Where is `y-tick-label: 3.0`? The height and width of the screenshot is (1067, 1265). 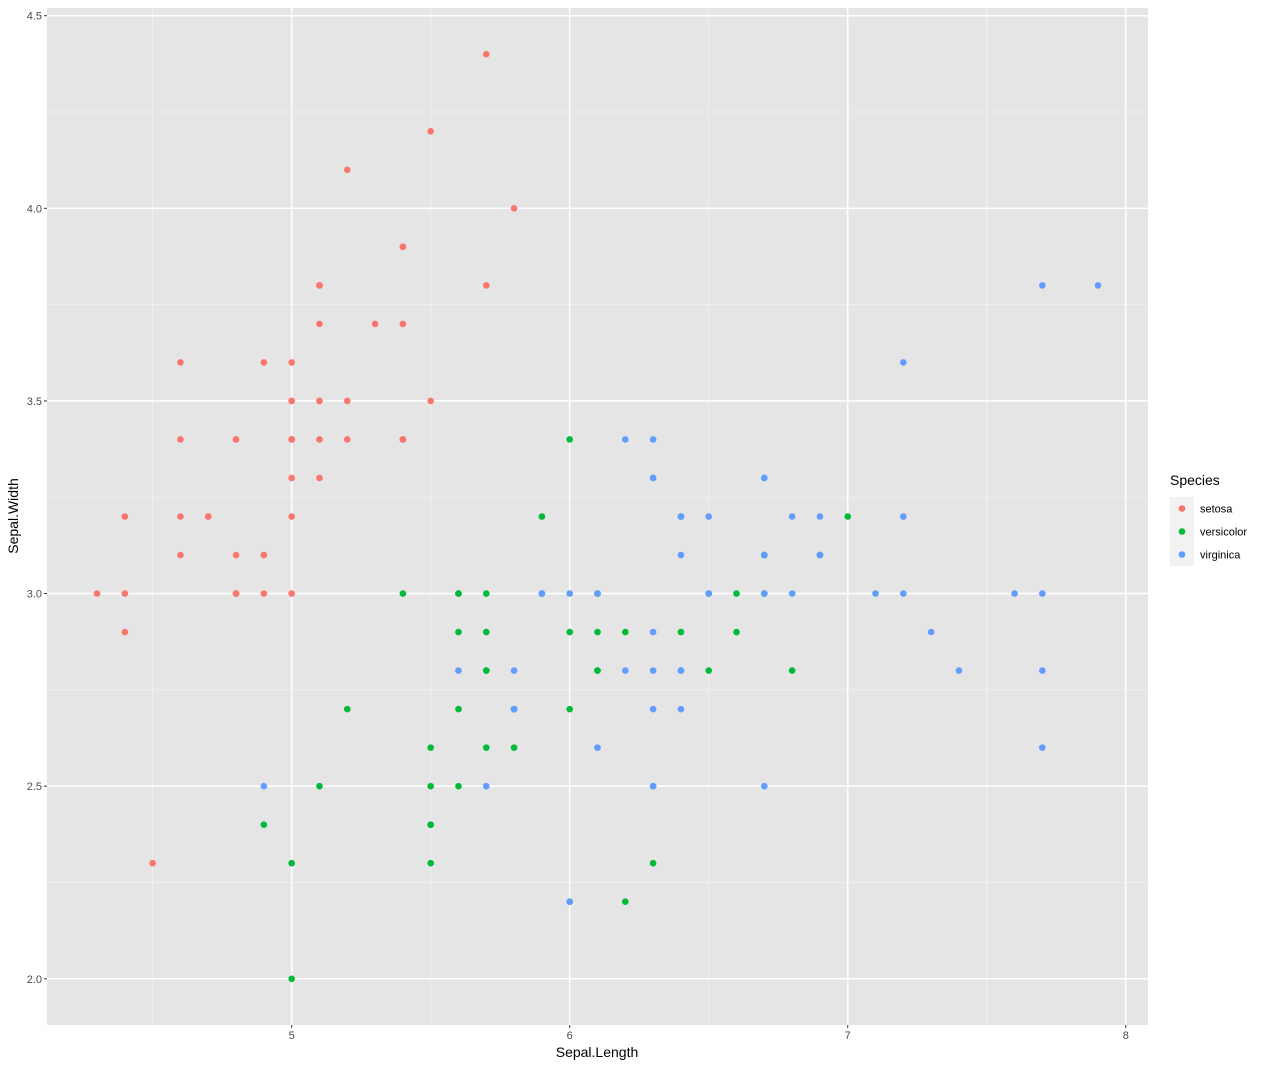
y-tick-label: 3.0 is located at coordinates (34, 595).